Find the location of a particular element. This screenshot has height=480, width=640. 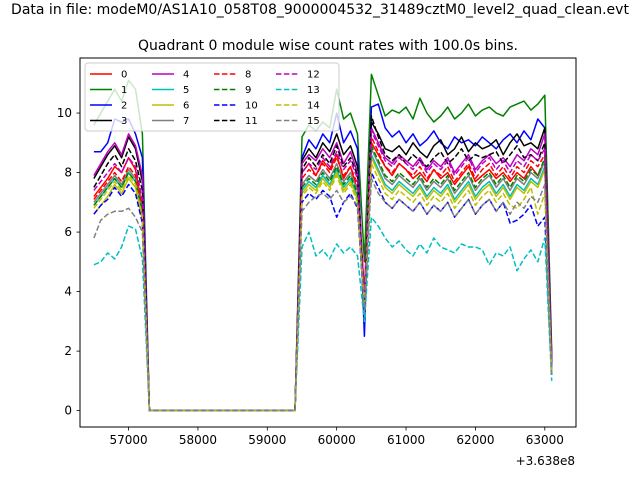

legend-label-8: 8 is located at coordinates (248, 75).